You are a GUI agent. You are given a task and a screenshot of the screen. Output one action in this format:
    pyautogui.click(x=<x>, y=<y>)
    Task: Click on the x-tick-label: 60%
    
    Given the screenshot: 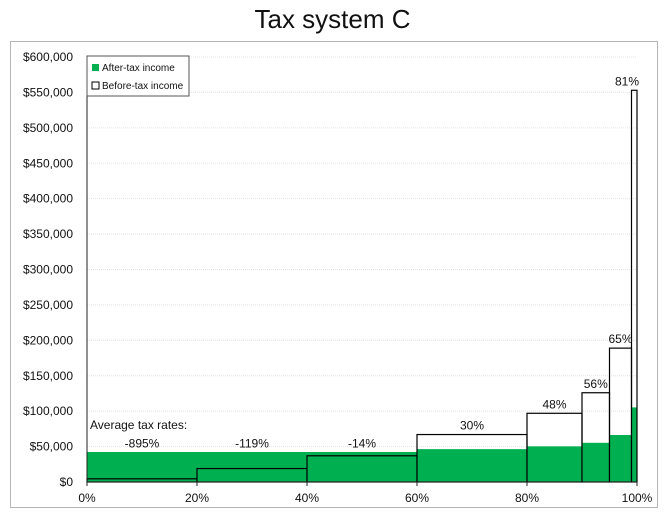 What is the action you would take?
    pyautogui.click(x=417, y=498)
    